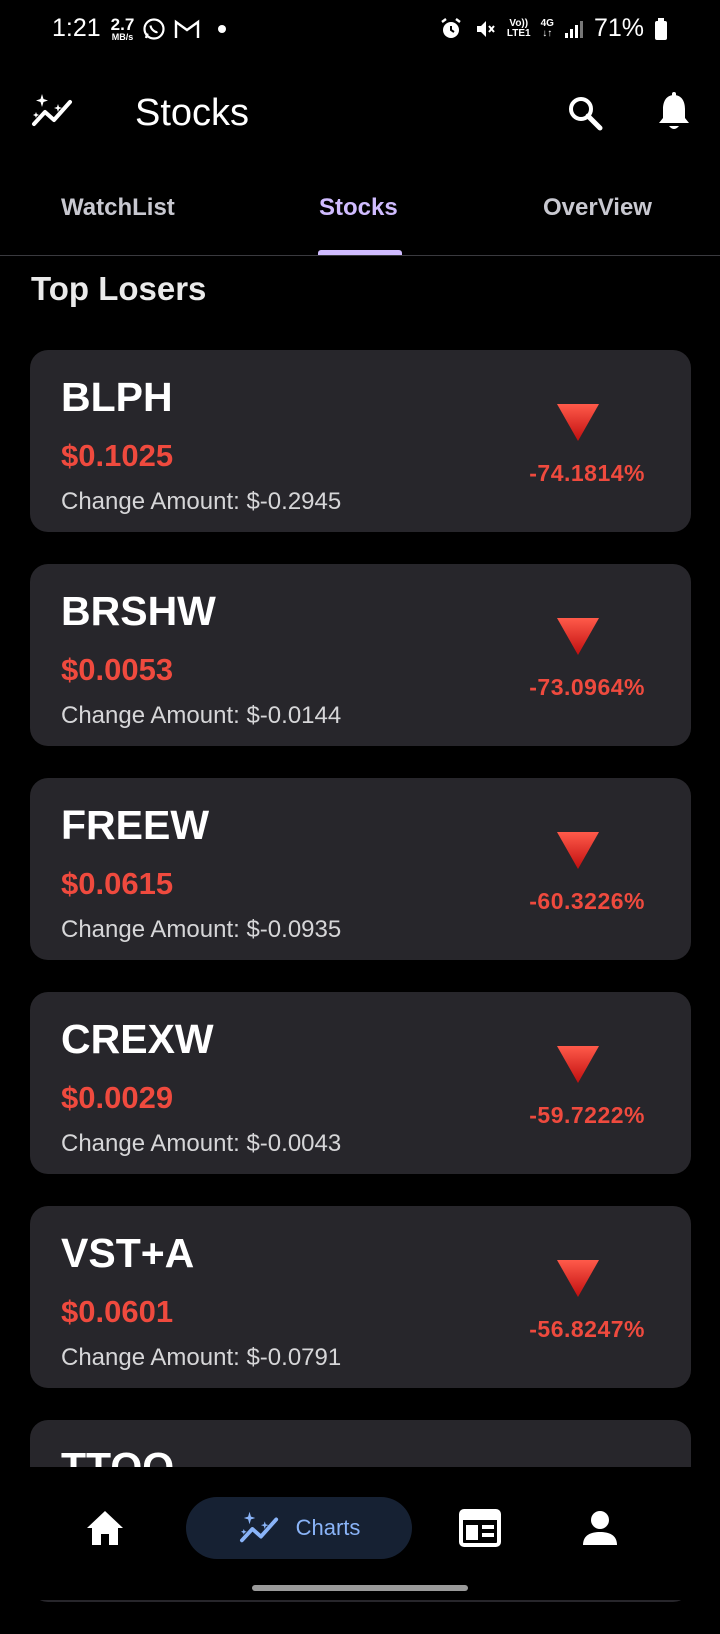 This screenshot has height=1634, width=720. I want to click on bottom-nav: Charts, so click(360, 1533).